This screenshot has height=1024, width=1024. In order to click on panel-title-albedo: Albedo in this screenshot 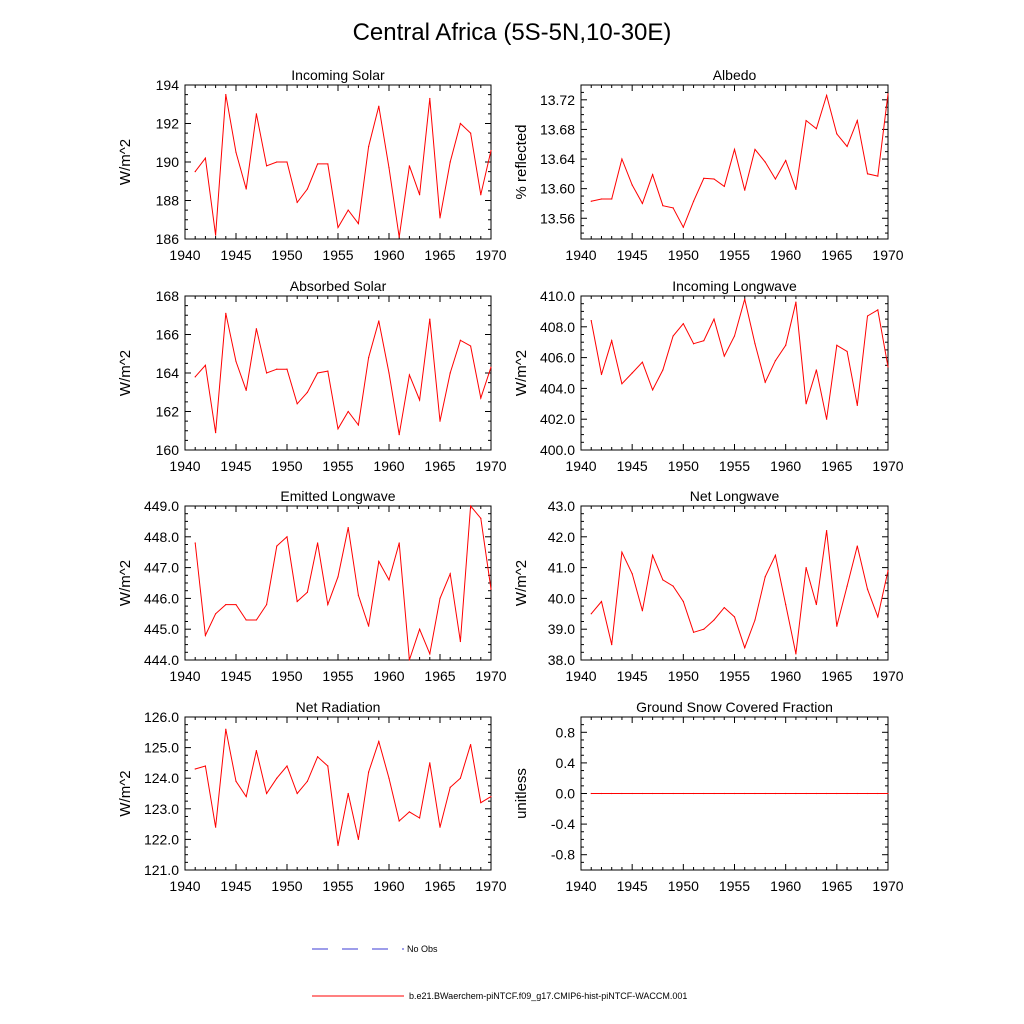, I will do `click(735, 75)`.